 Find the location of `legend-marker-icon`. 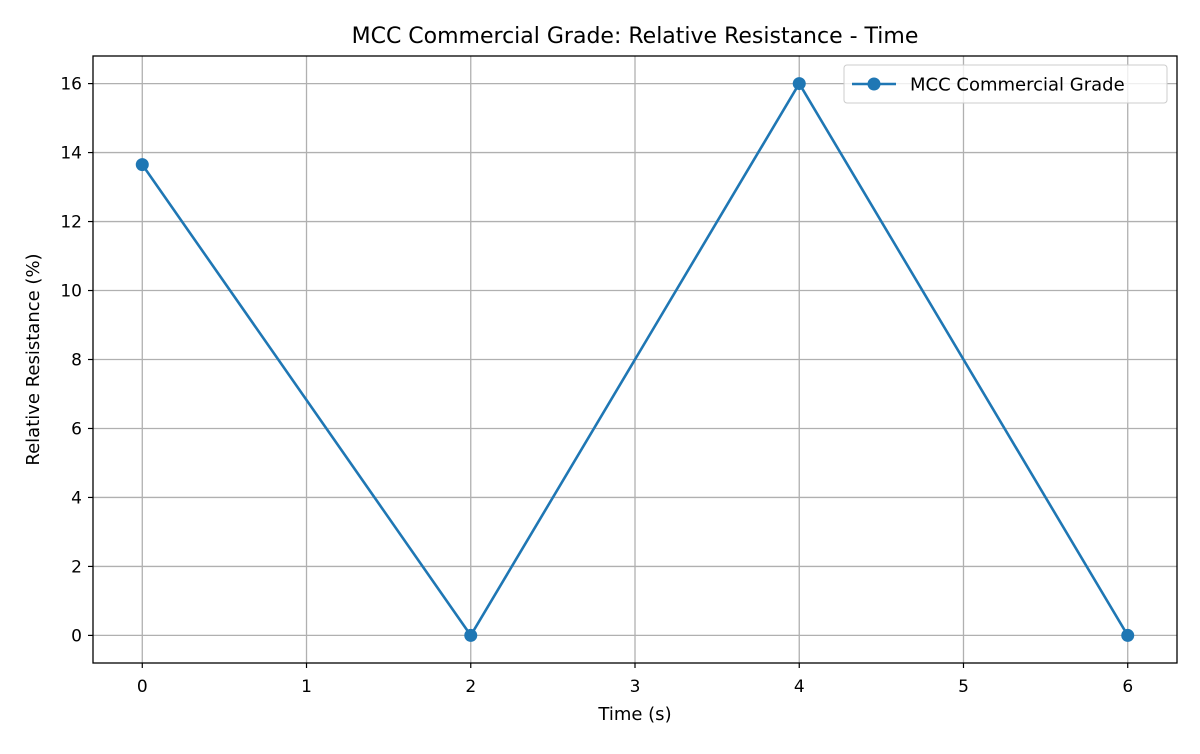

legend-marker-icon is located at coordinates (874, 84).